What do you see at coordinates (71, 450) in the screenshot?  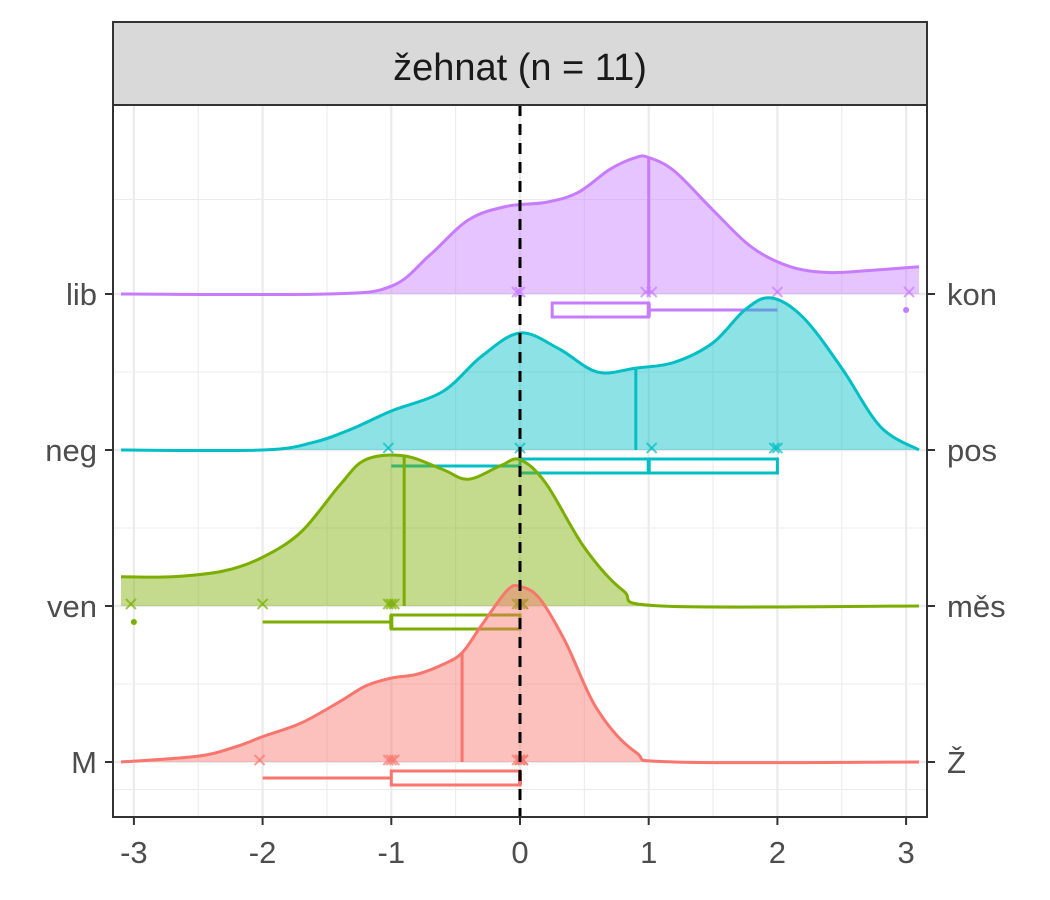 I see `y-left-tick-label: neg` at bounding box center [71, 450].